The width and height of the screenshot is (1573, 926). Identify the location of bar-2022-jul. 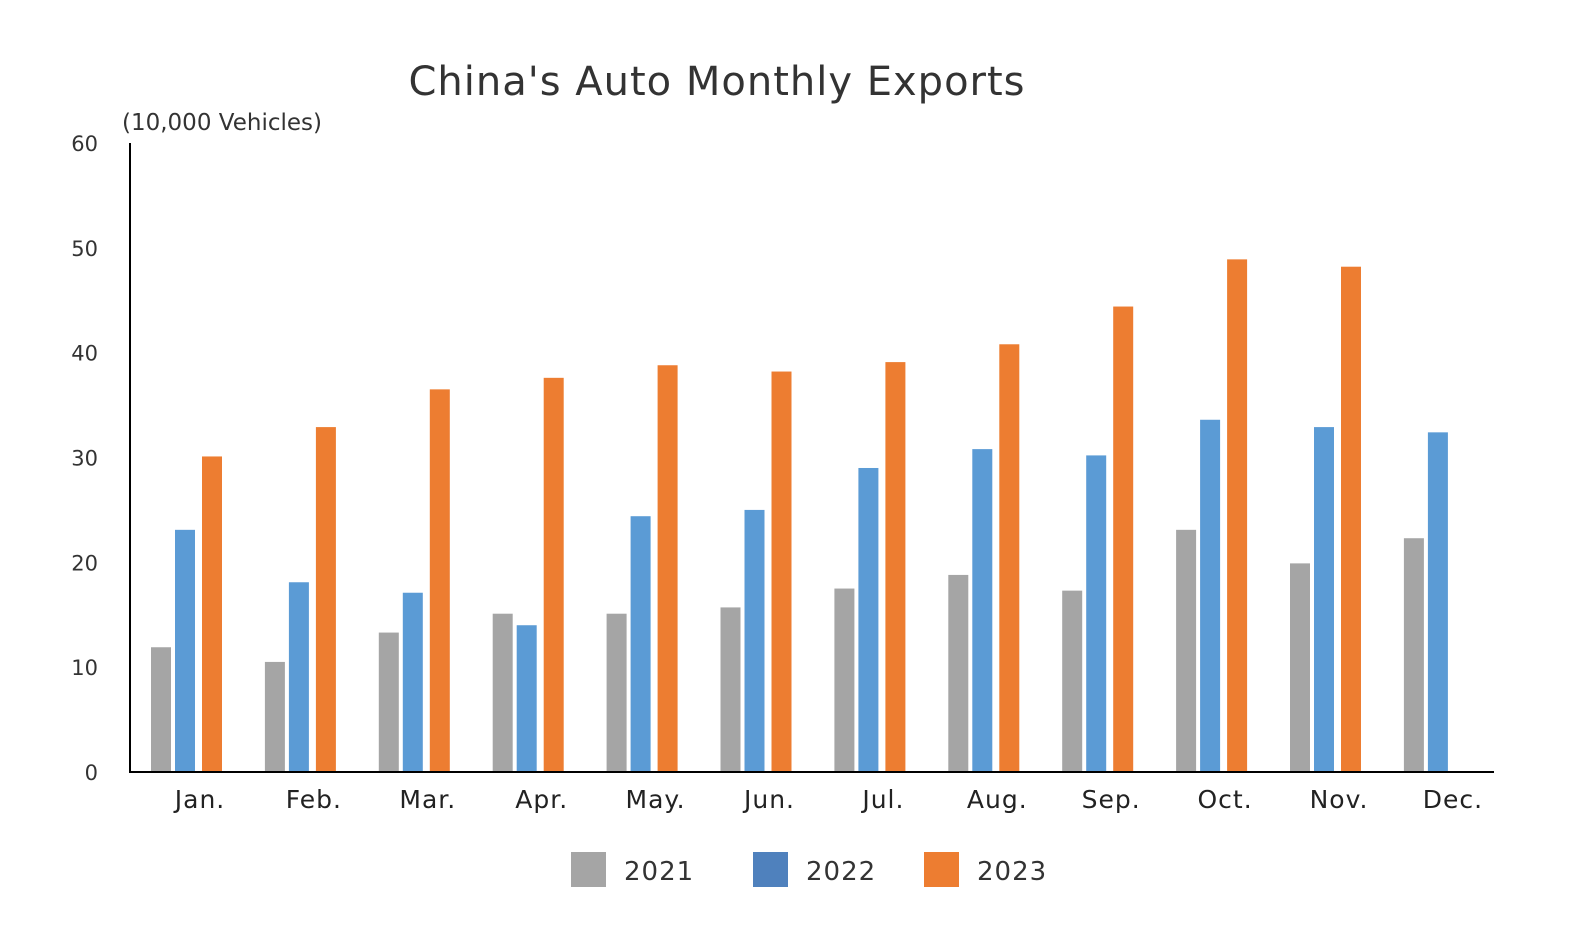
(868, 619).